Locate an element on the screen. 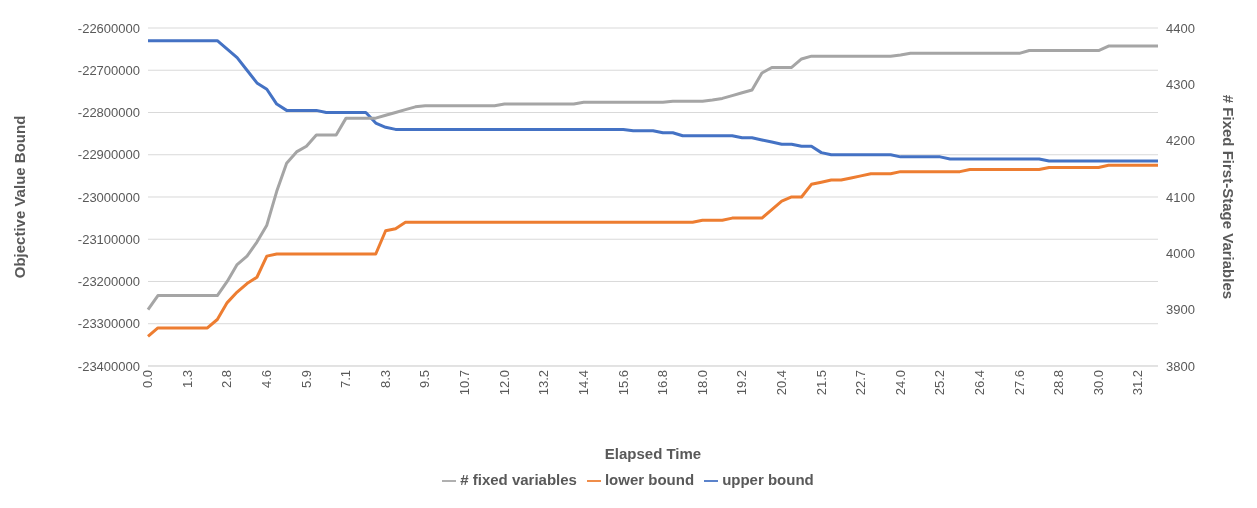 The height and width of the screenshot is (508, 1257). x-tick-label: 19.2 is located at coordinates (742, 382).